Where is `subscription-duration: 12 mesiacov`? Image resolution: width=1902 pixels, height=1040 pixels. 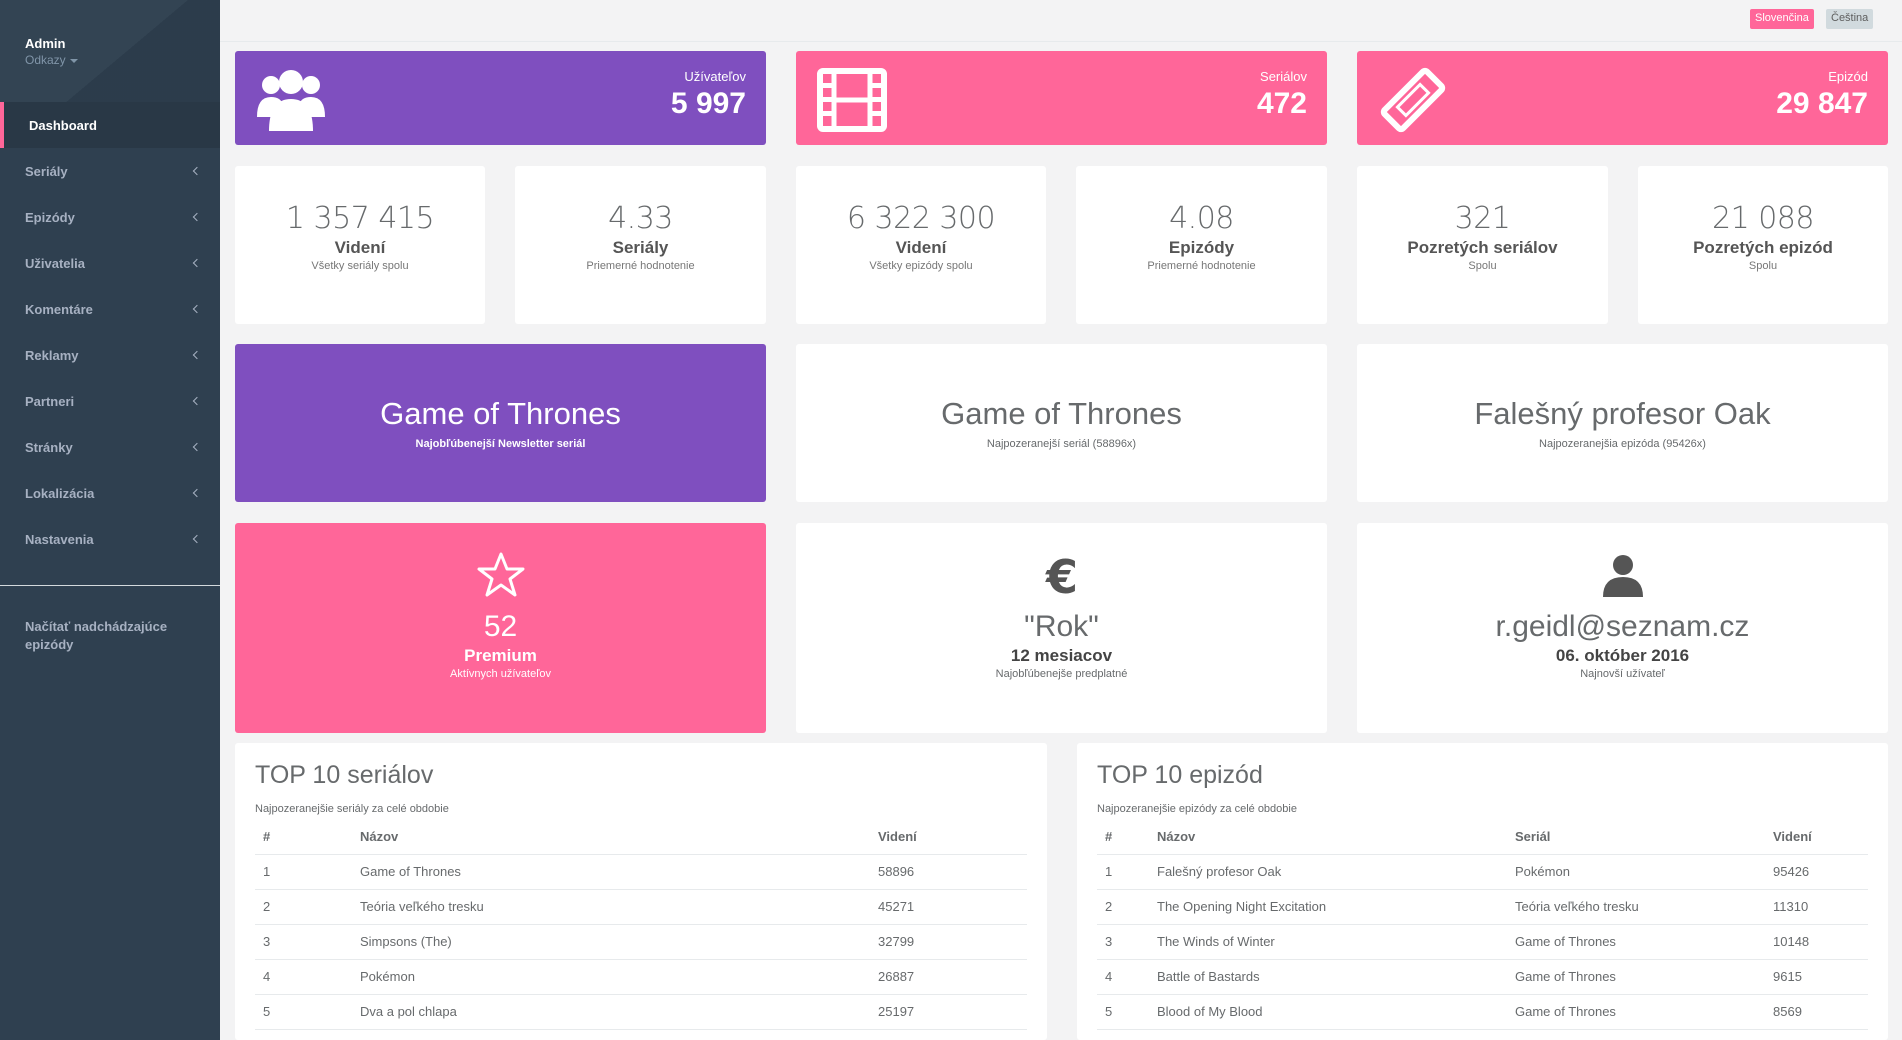
subscription-duration: 12 mesiacov is located at coordinates (1061, 655).